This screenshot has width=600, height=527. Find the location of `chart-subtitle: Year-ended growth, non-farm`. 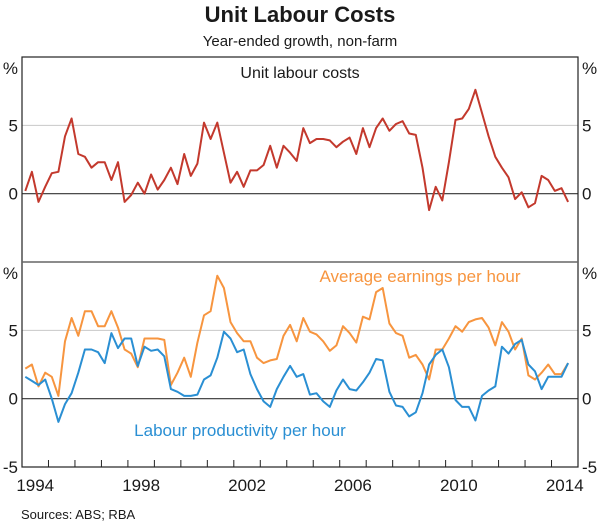

chart-subtitle: Year-ended growth, non-farm is located at coordinates (300, 41).